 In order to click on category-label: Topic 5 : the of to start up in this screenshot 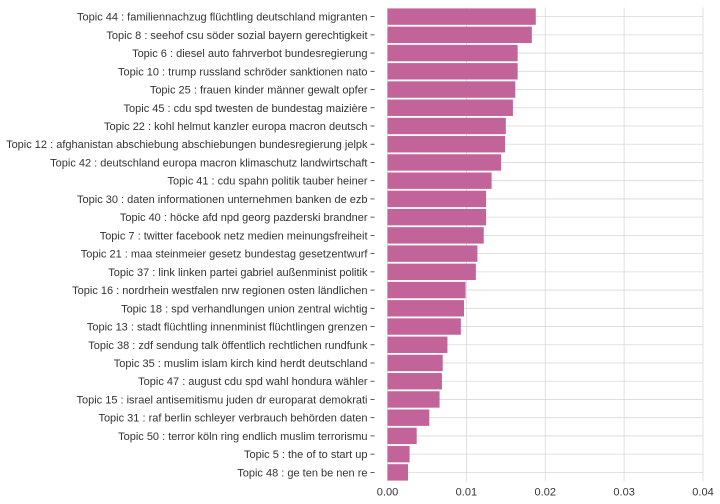, I will do `click(306, 455)`.